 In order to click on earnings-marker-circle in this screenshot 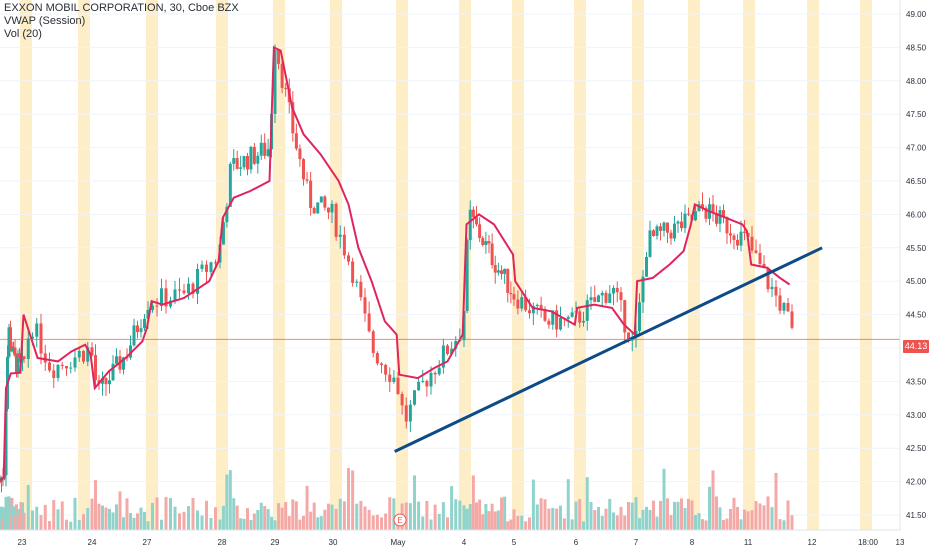, I will do `click(400, 520)`.